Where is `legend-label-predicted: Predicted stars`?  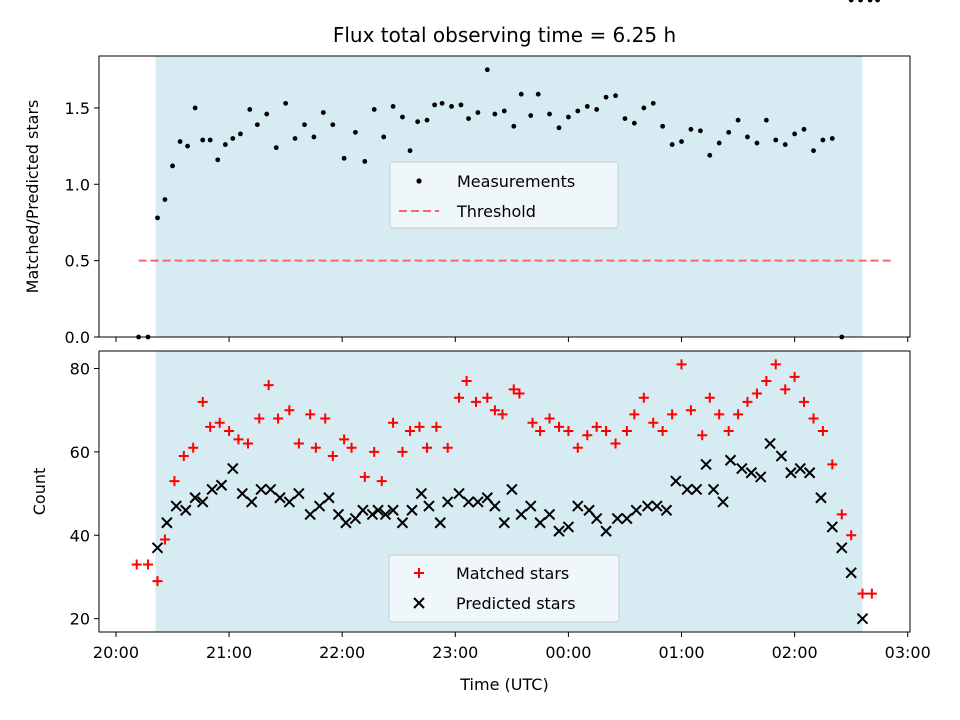 legend-label-predicted: Predicted stars is located at coordinates (516, 603).